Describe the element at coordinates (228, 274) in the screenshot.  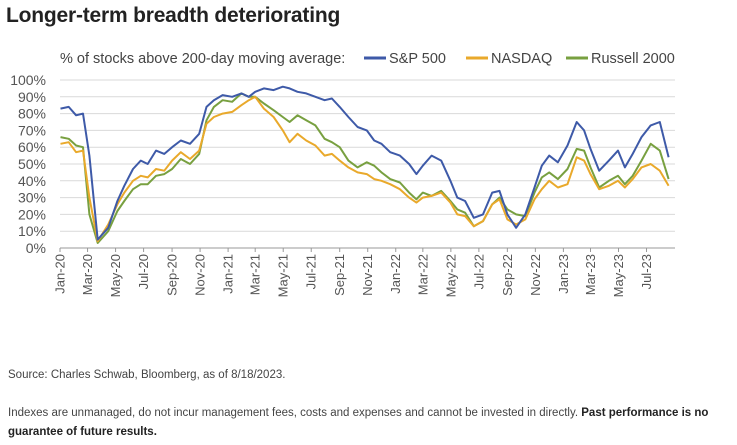
I see `x-tick-label: Jan-21` at that location.